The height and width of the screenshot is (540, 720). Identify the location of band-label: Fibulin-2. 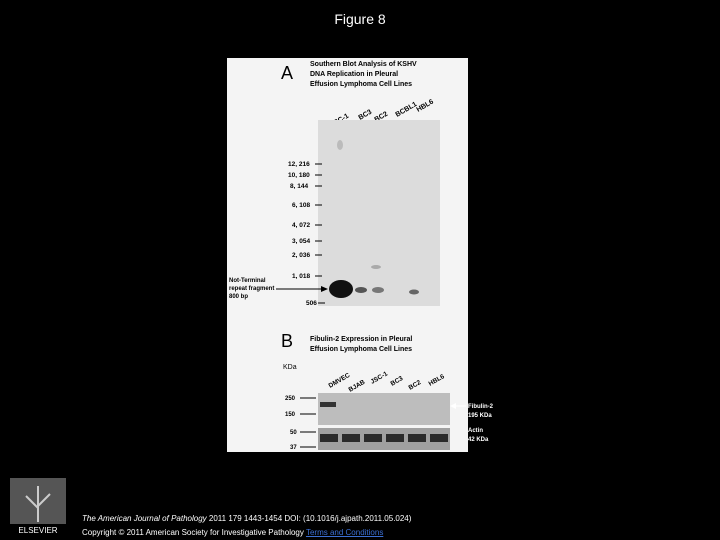
(481, 407).